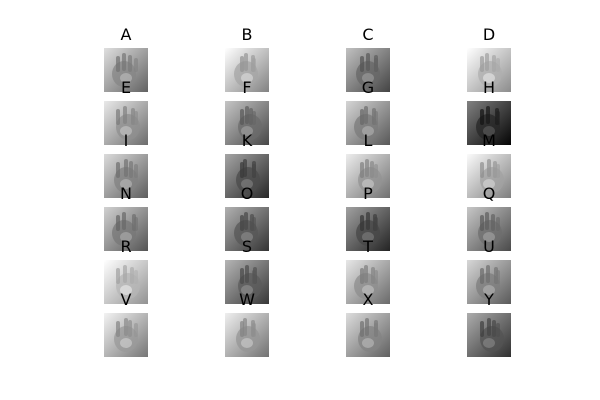 Image resolution: width=600 pixels, height=400 pixels. Describe the element at coordinates (368, 193) in the screenshot. I see `panel-label-p: P` at that location.